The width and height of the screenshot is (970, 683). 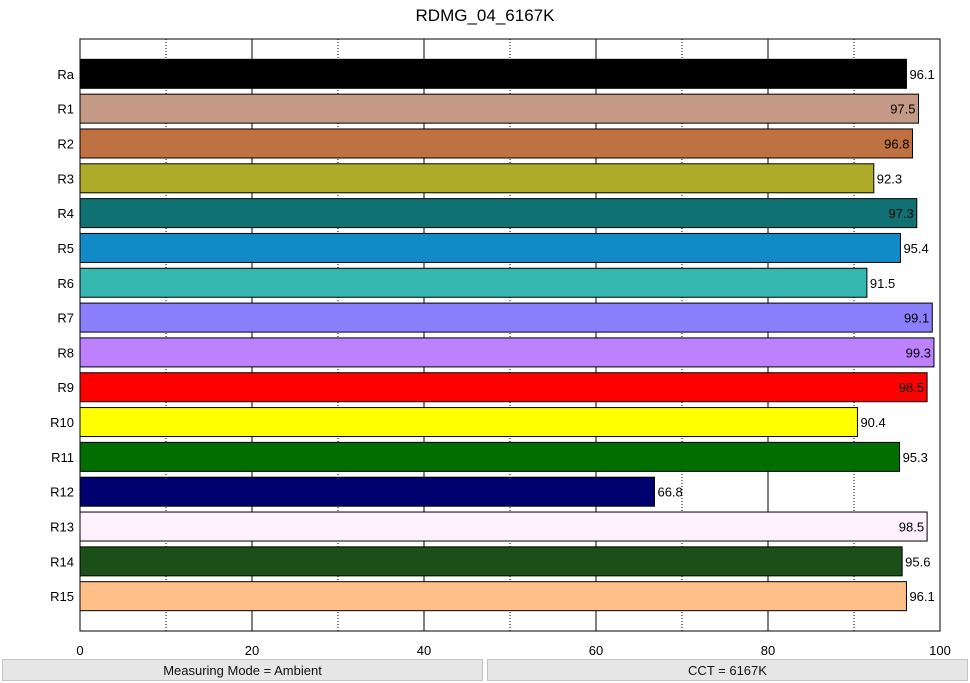 What do you see at coordinates (916, 318) in the screenshot?
I see `data-label: 99.1` at bounding box center [916, 318].